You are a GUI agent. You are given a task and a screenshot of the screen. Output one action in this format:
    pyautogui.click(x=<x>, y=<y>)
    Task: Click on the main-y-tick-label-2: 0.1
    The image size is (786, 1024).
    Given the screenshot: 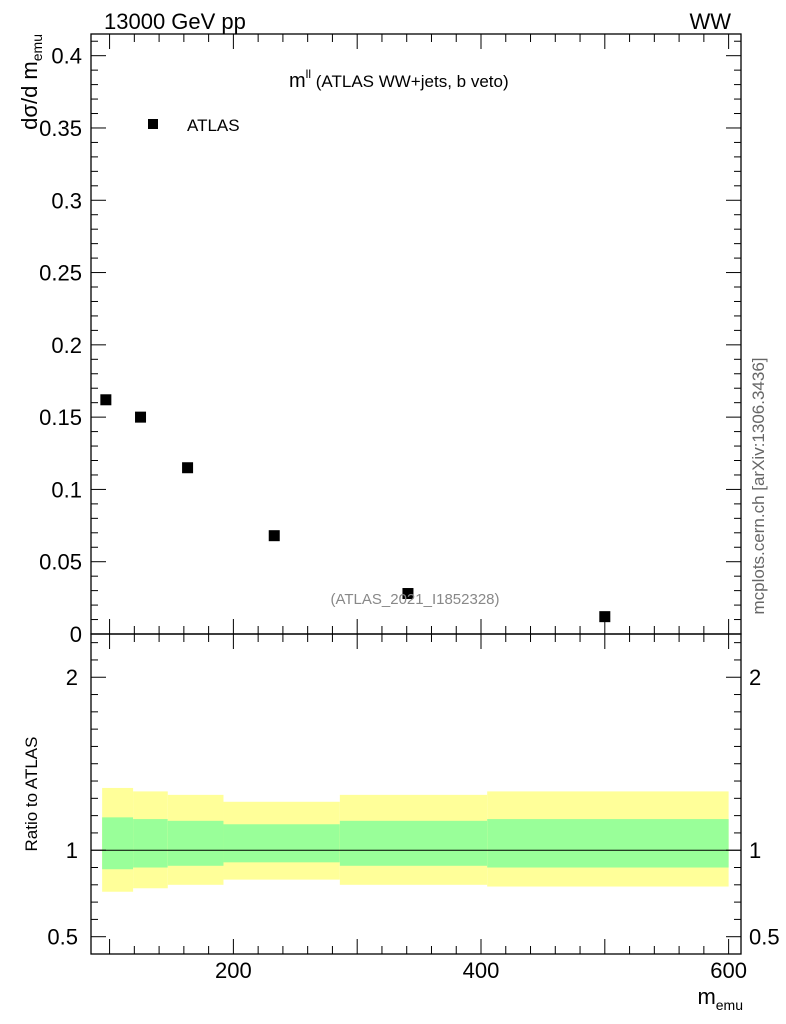 What is the action you would take?
    pyautogui.click(x=66, y=489)
    